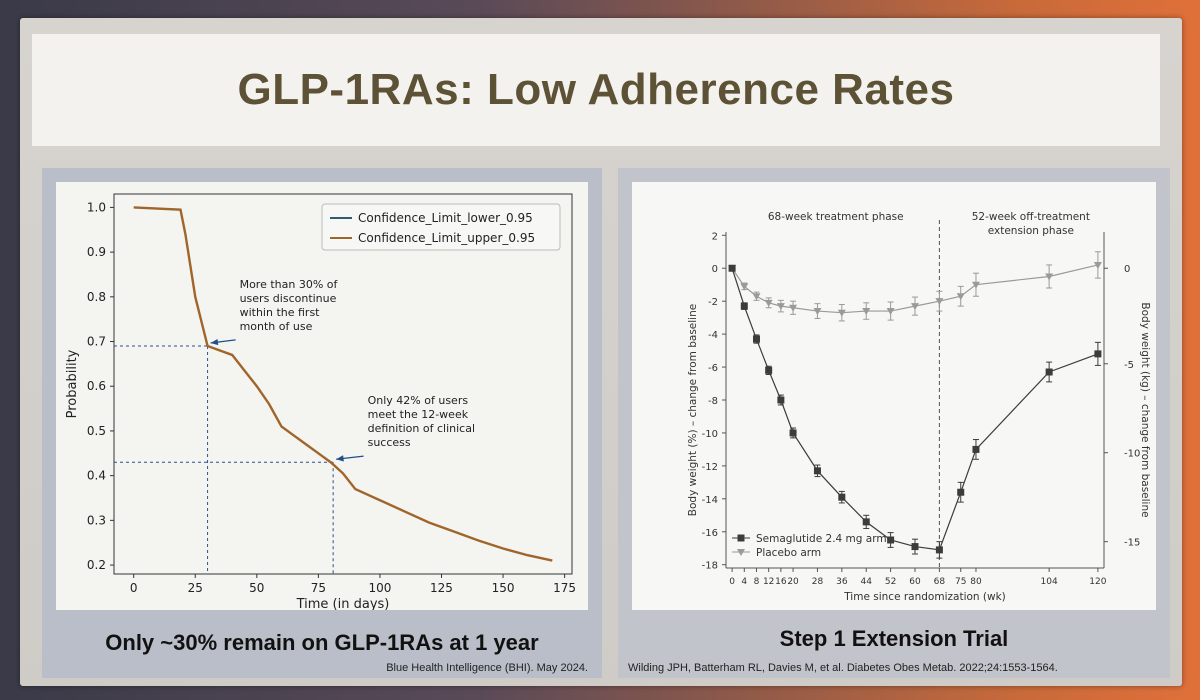  Describe the element at coordinates (446, 238) in the screenshot. I see `legend-label: Confidence_Limit_upper_0.95` at that location.